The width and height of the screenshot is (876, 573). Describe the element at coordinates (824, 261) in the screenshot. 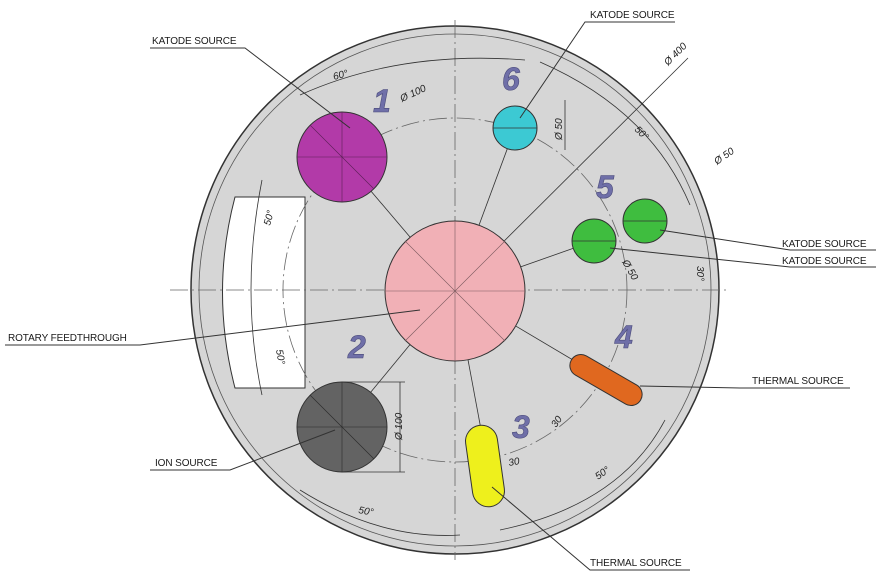

I see `label-katode-right-2: KATODE SOURCE` at that location.